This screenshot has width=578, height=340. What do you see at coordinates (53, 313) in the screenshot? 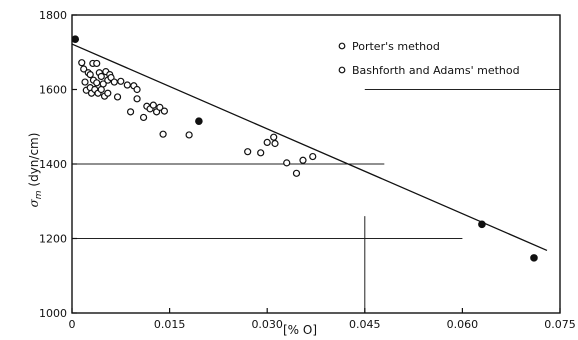
I see `y-tick-label: 1000` at bounding box center [53, 313].